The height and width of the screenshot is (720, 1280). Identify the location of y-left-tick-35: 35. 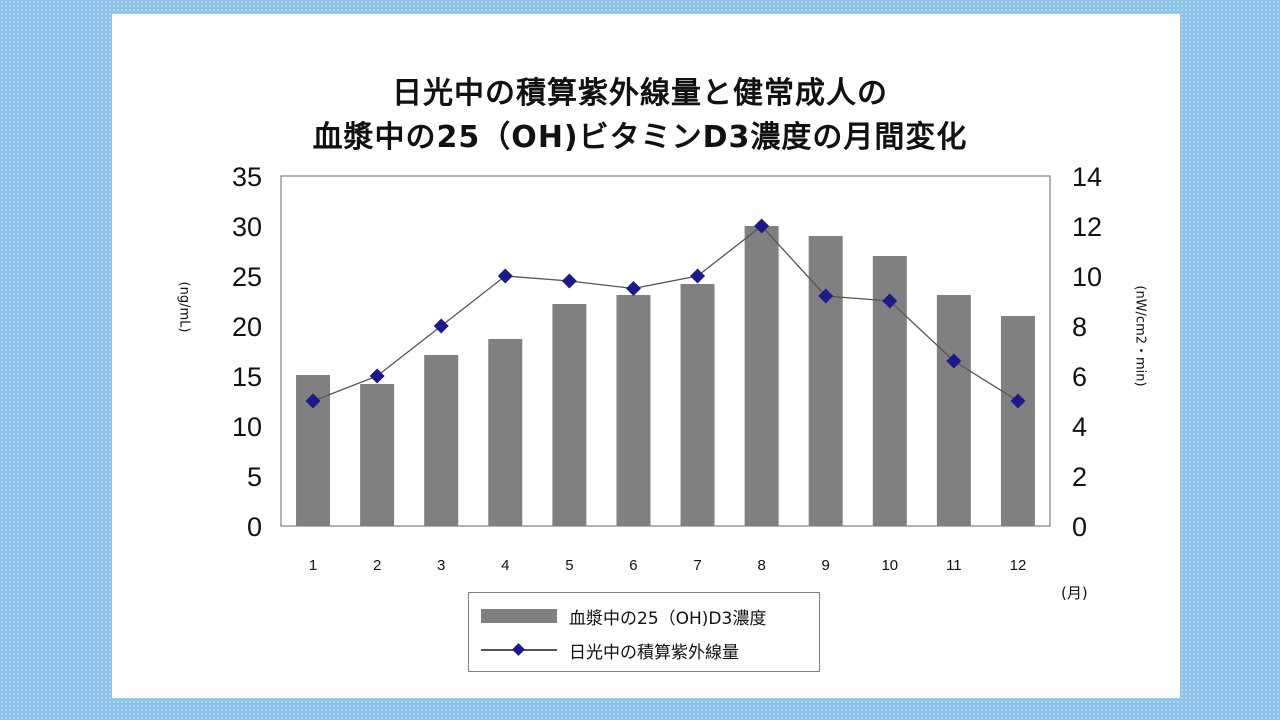
(247, 177).